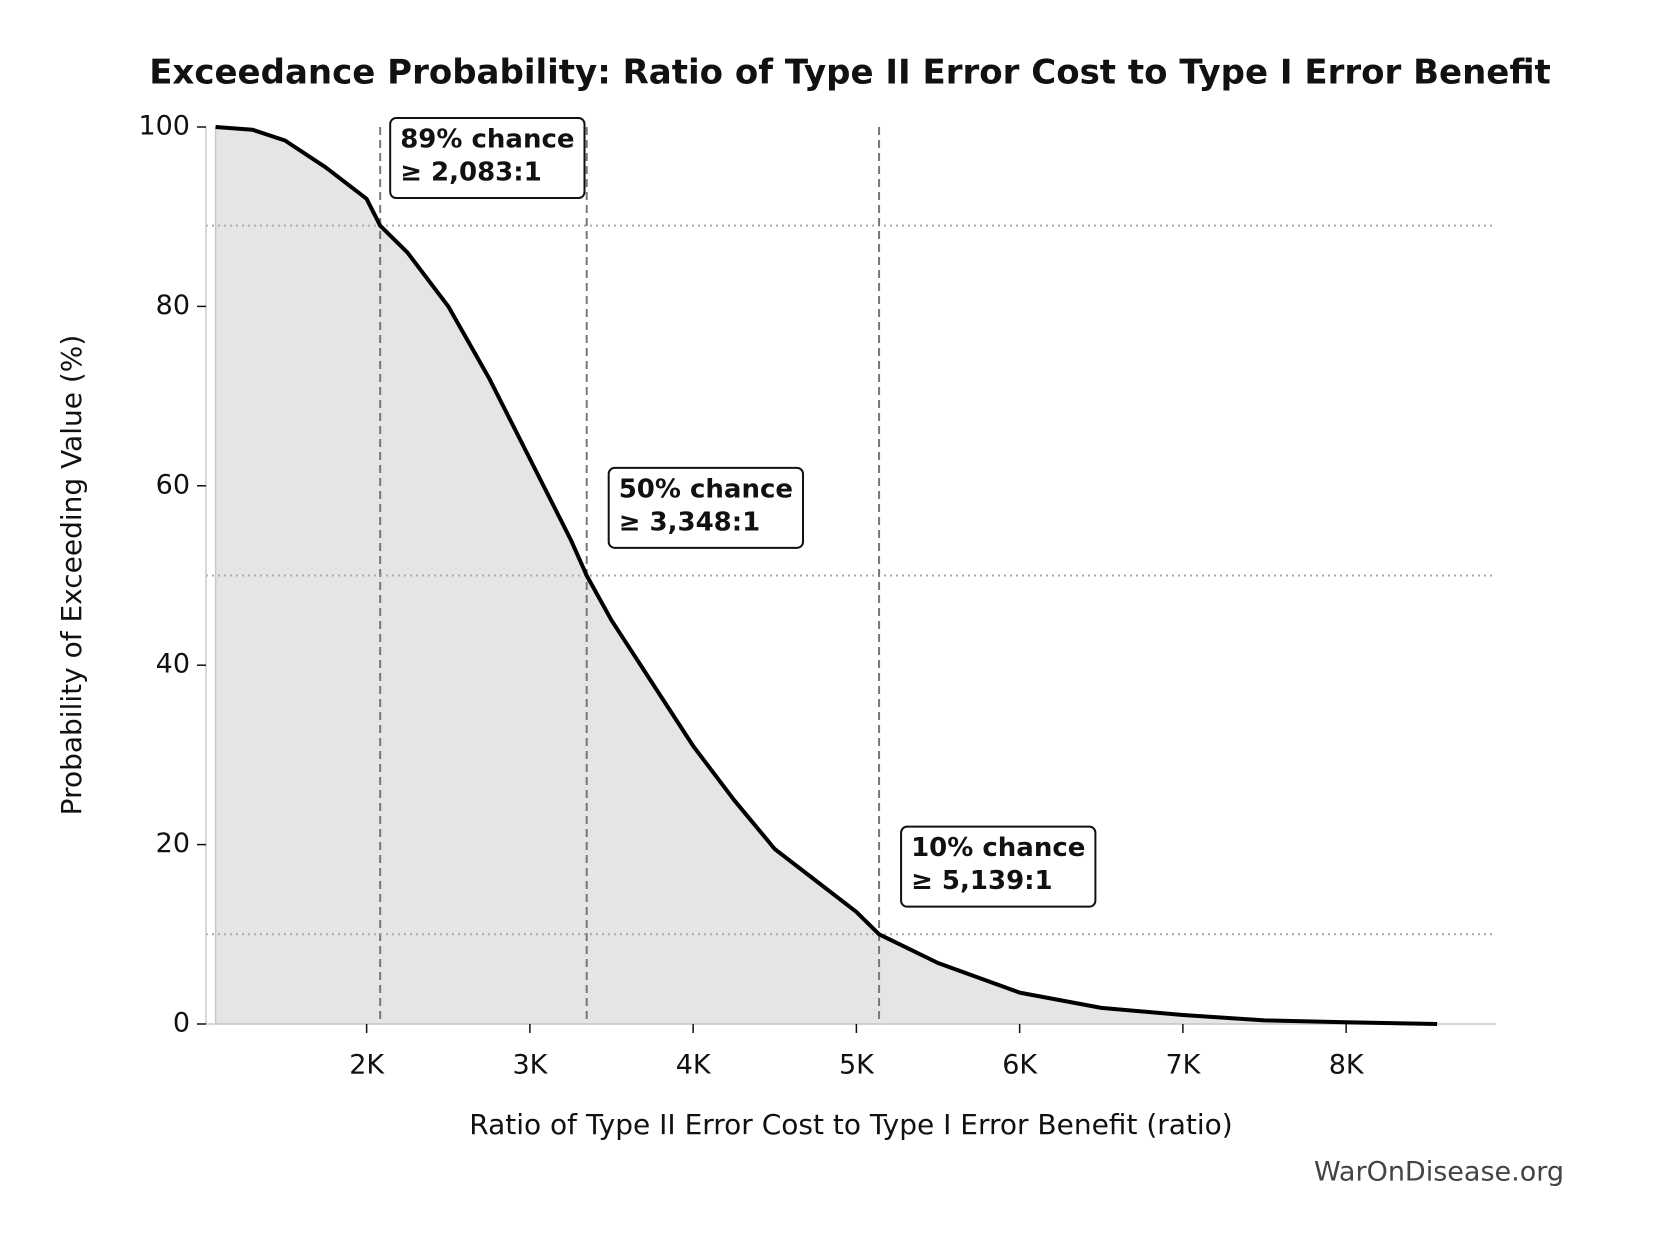 The width and height of the screenshot is (1658, 1233). I want to click on y-axis-label: Probability of Exceeding Value (%), so click(71, 575).